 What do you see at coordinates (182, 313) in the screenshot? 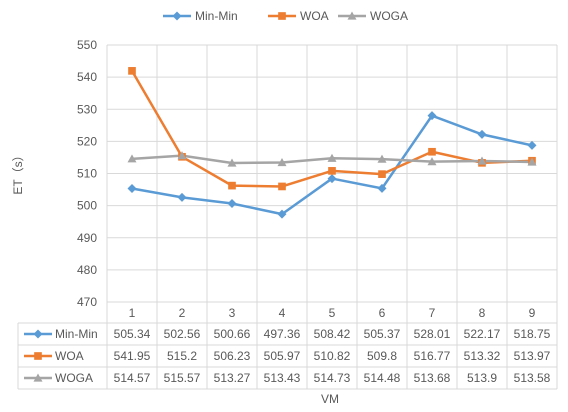
I see `x-tick-label: 2` at bounding box center [182, 313].